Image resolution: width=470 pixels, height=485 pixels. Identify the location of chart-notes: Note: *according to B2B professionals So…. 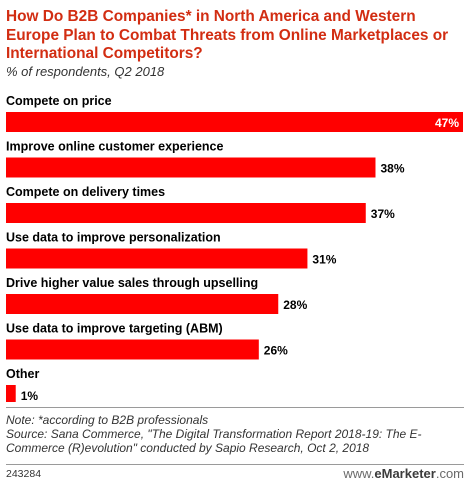
(236, 434).